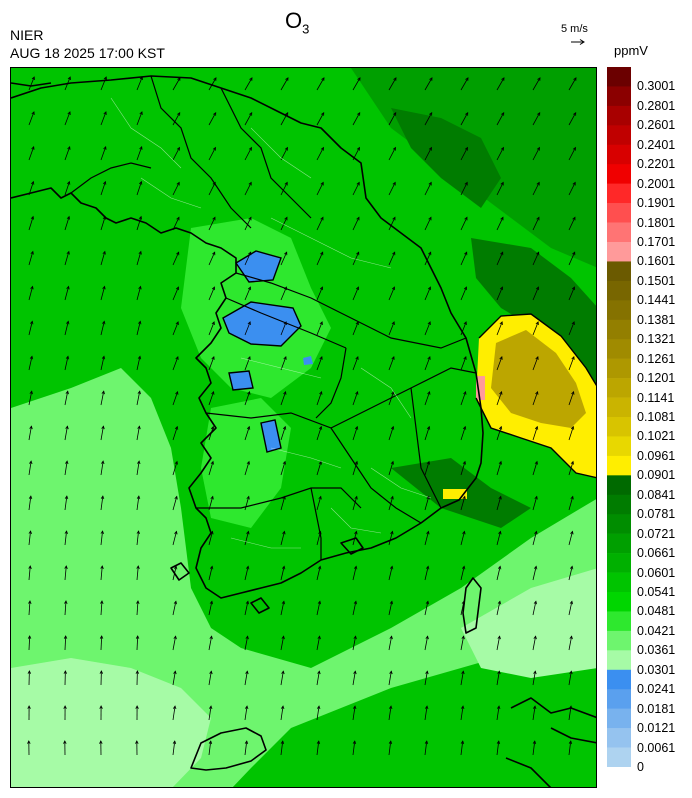 This screenshot has height=798, width=692. What do you see at coordinates (656, 164) in the screenshot?
I see `color-scale-label: 0.2201` at bounding box center [656, 164].